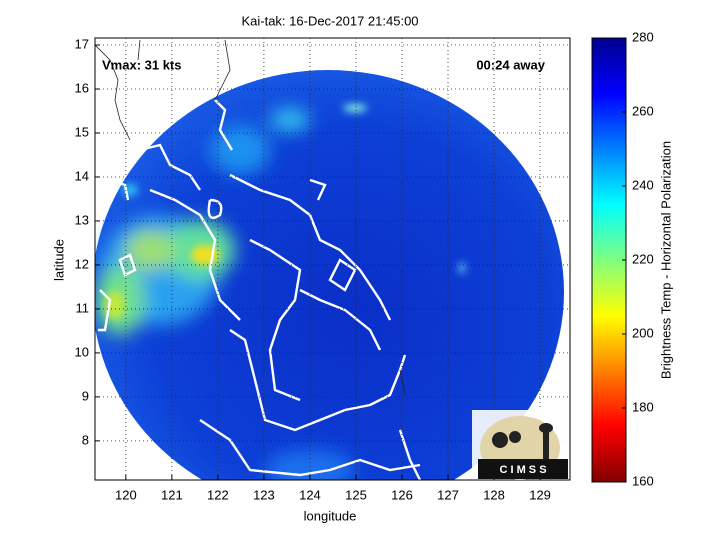  What do you see at coordinates (510, 64) in the screenshot?
I see `annotation: 00:24 away` at bounding box center [510, 64].